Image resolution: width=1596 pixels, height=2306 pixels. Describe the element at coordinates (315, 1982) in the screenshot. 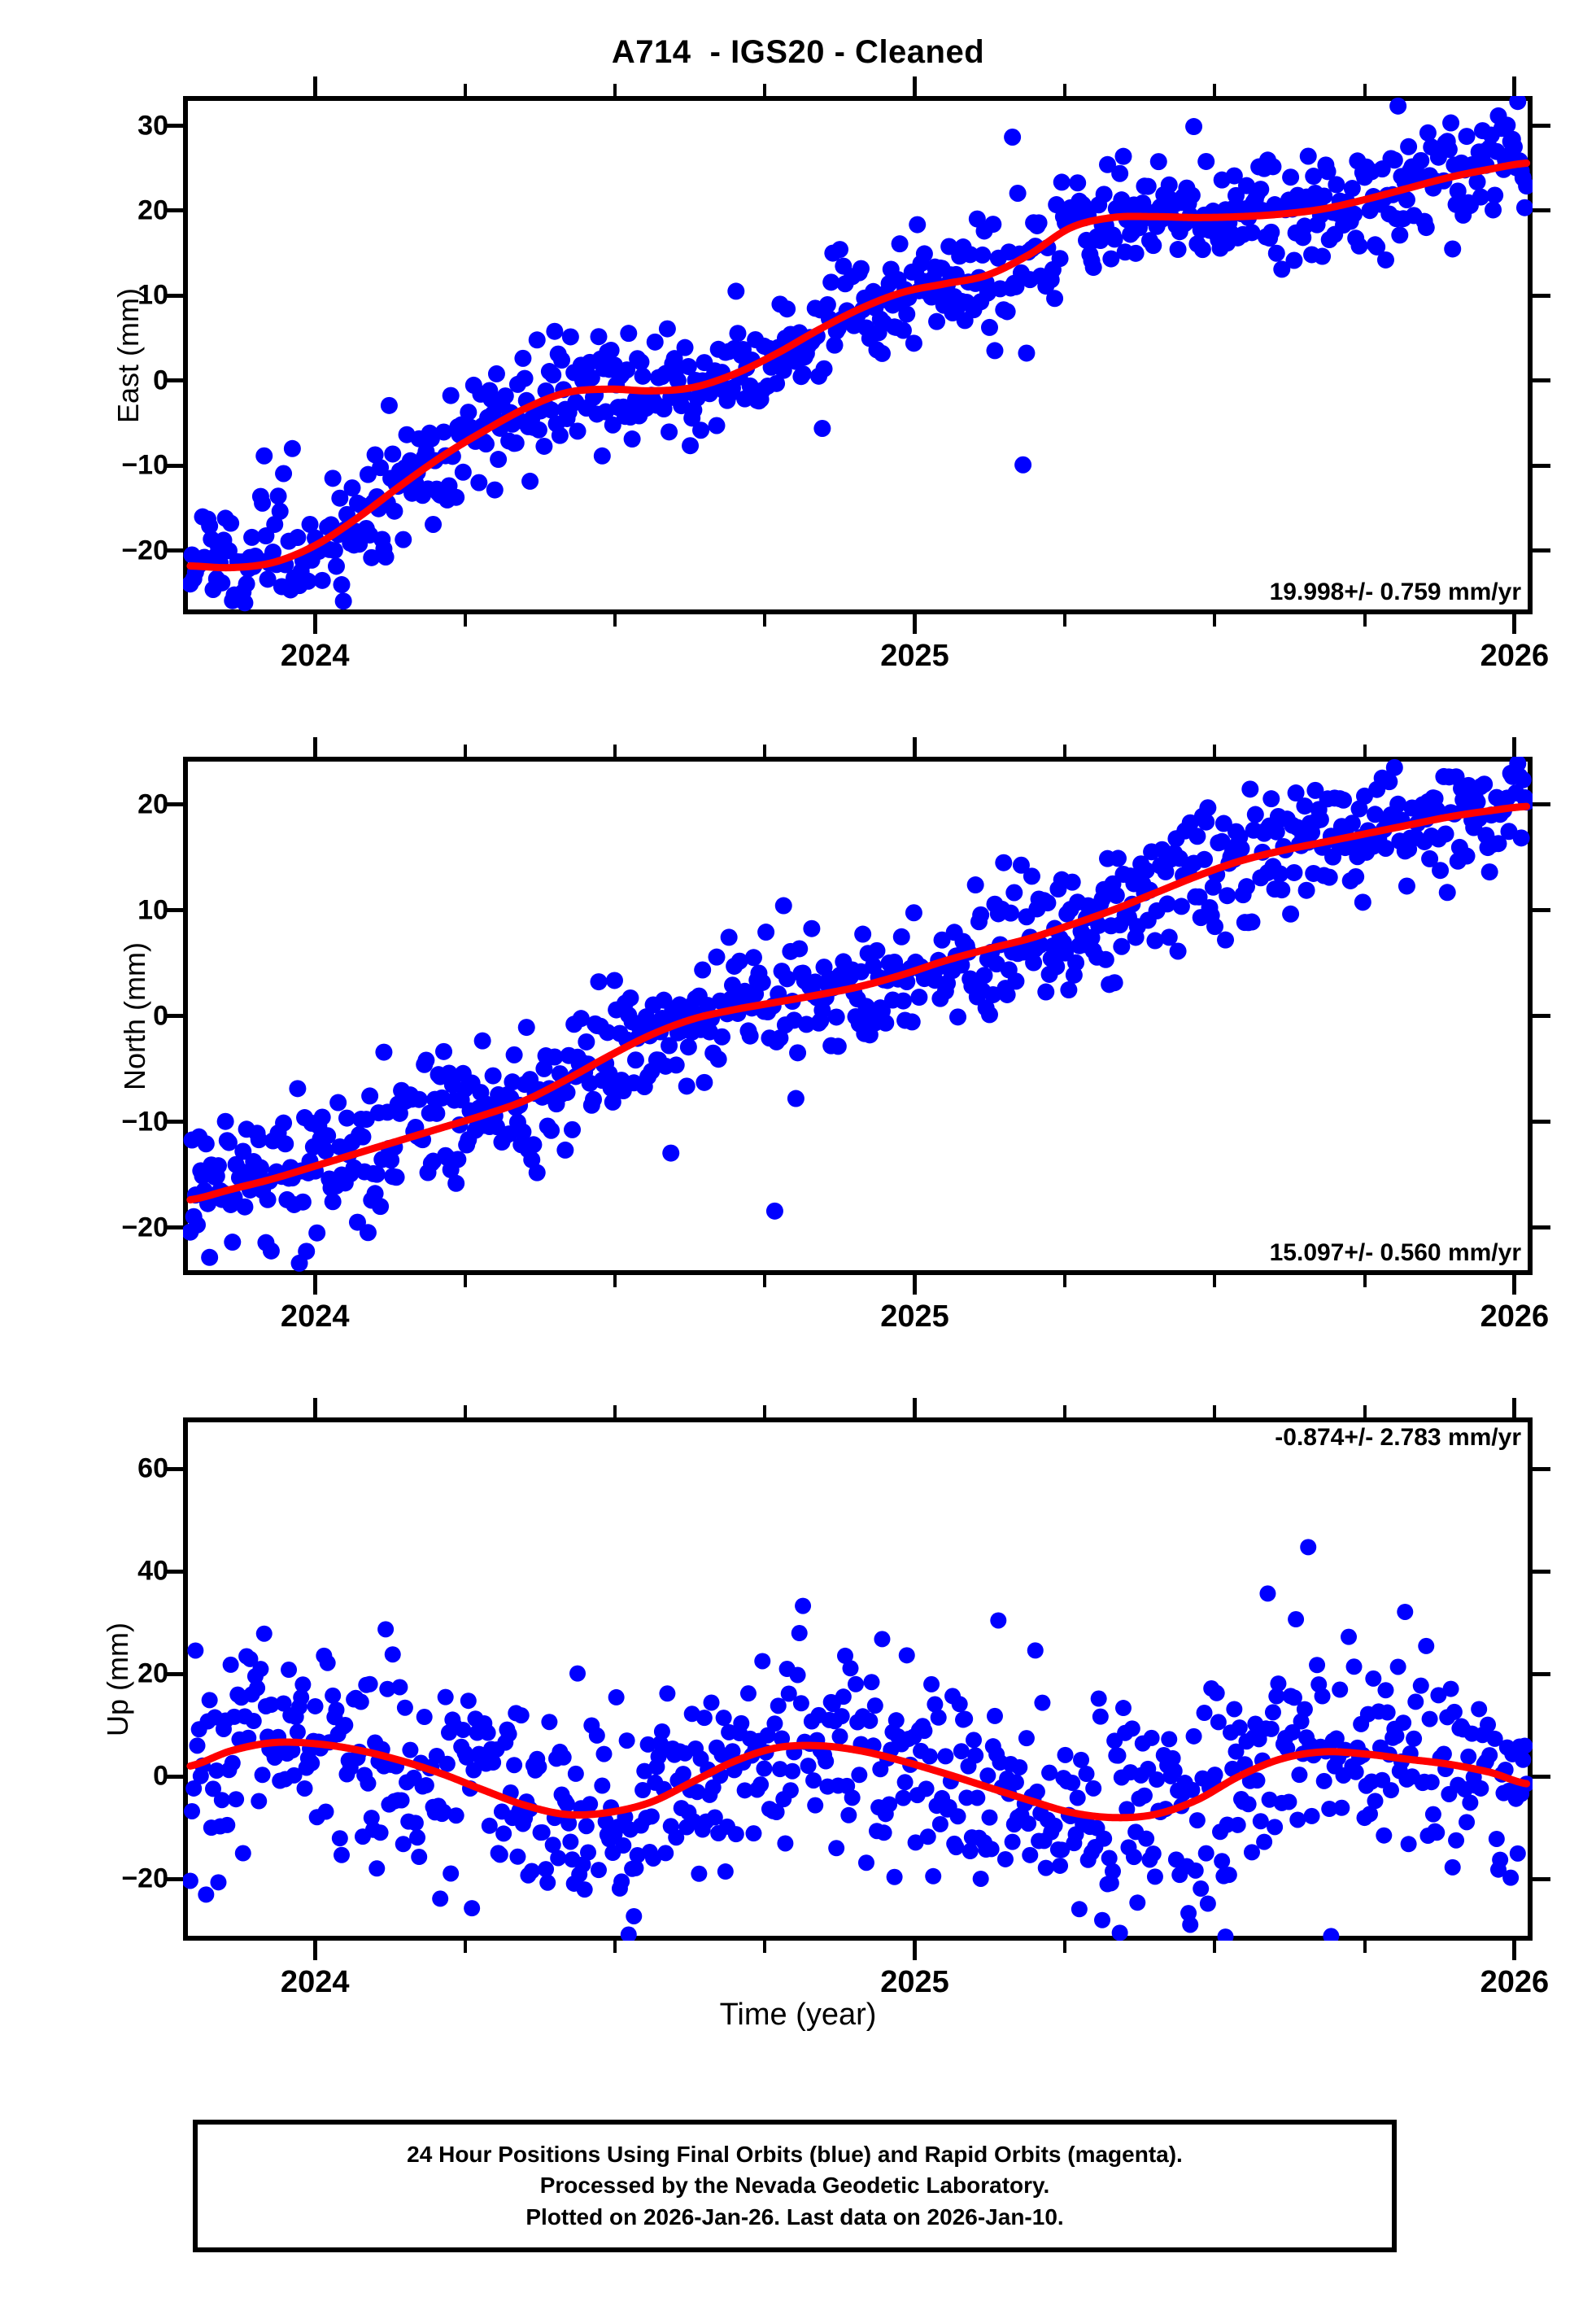

I see `x-tick-label: 2024` at that location.